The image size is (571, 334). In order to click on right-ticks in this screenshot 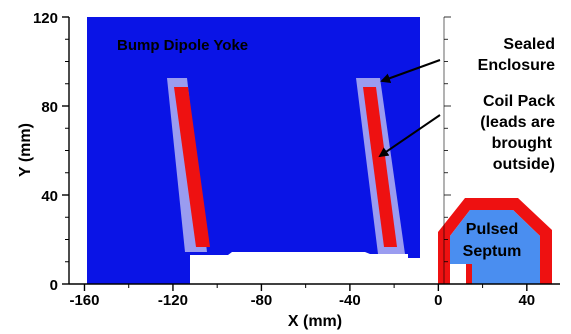, I will do `click(447, 150)`.